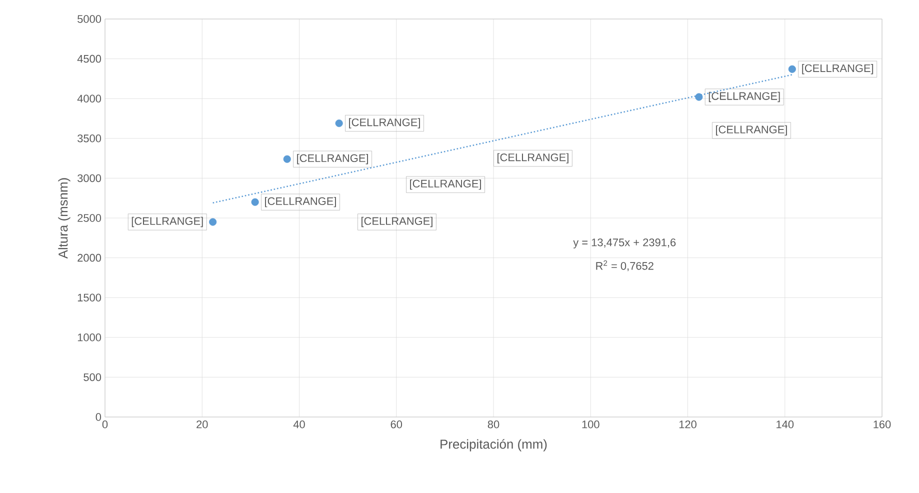  What do you see at coordinates (105, 424) in the screenshot?
I see `x-tick-label: 0` at bounding box center [105, 424].